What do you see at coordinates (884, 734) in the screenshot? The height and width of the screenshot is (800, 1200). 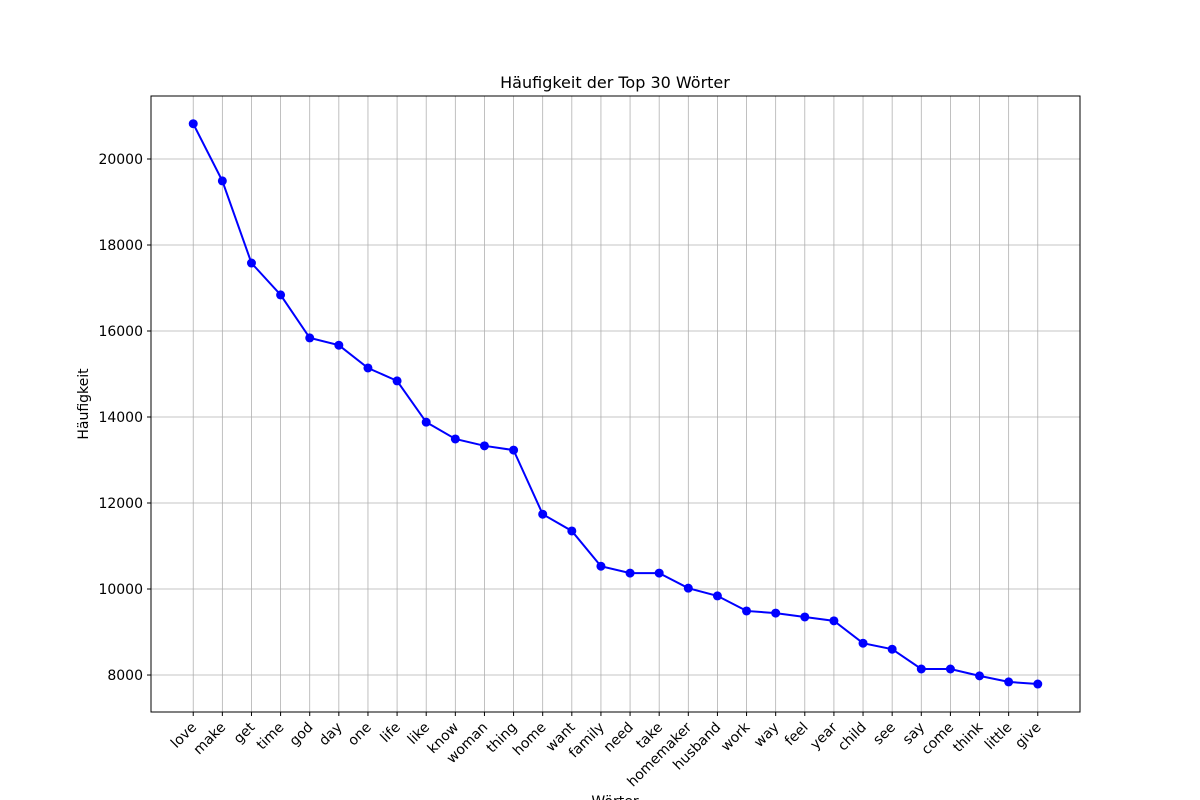 I see `x-tick-label: see` at bounding box center [884, 734].